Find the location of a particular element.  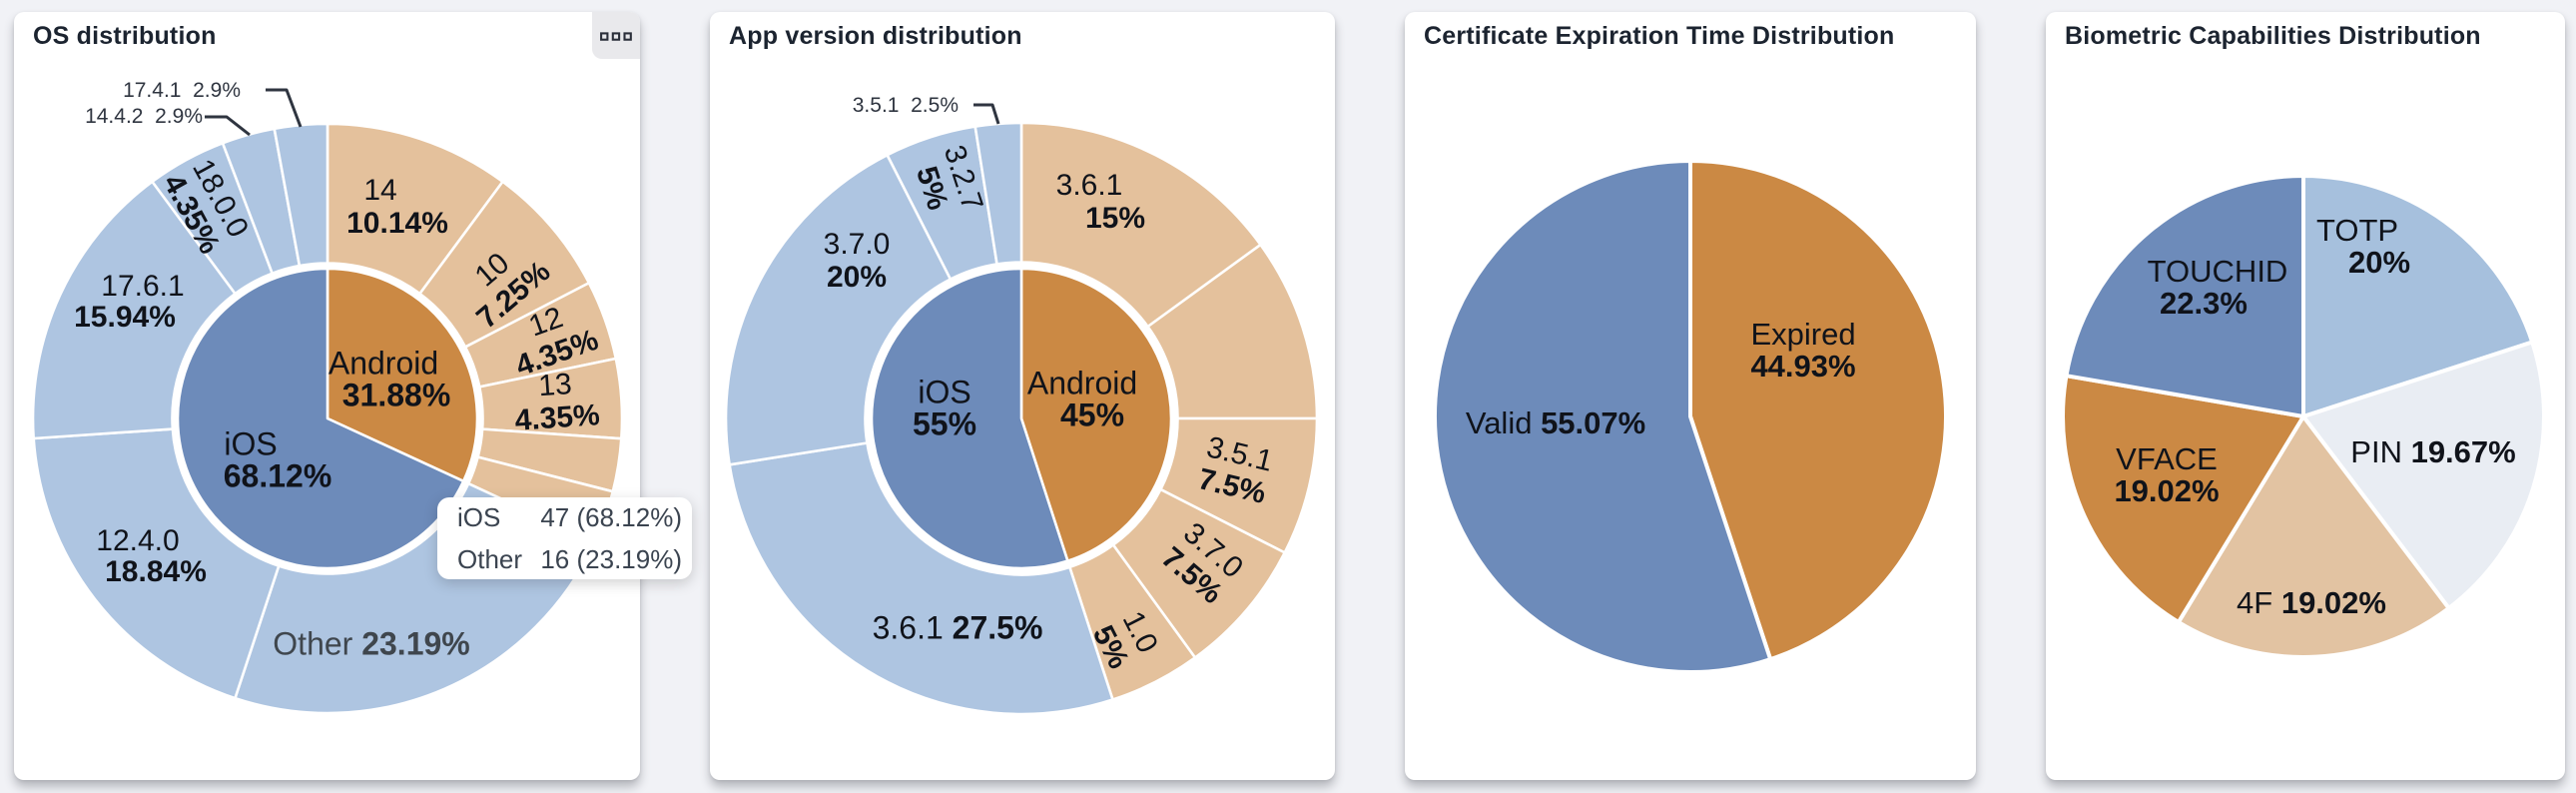

svg-text: Other 23.19% is located at coordinates (371, 643).